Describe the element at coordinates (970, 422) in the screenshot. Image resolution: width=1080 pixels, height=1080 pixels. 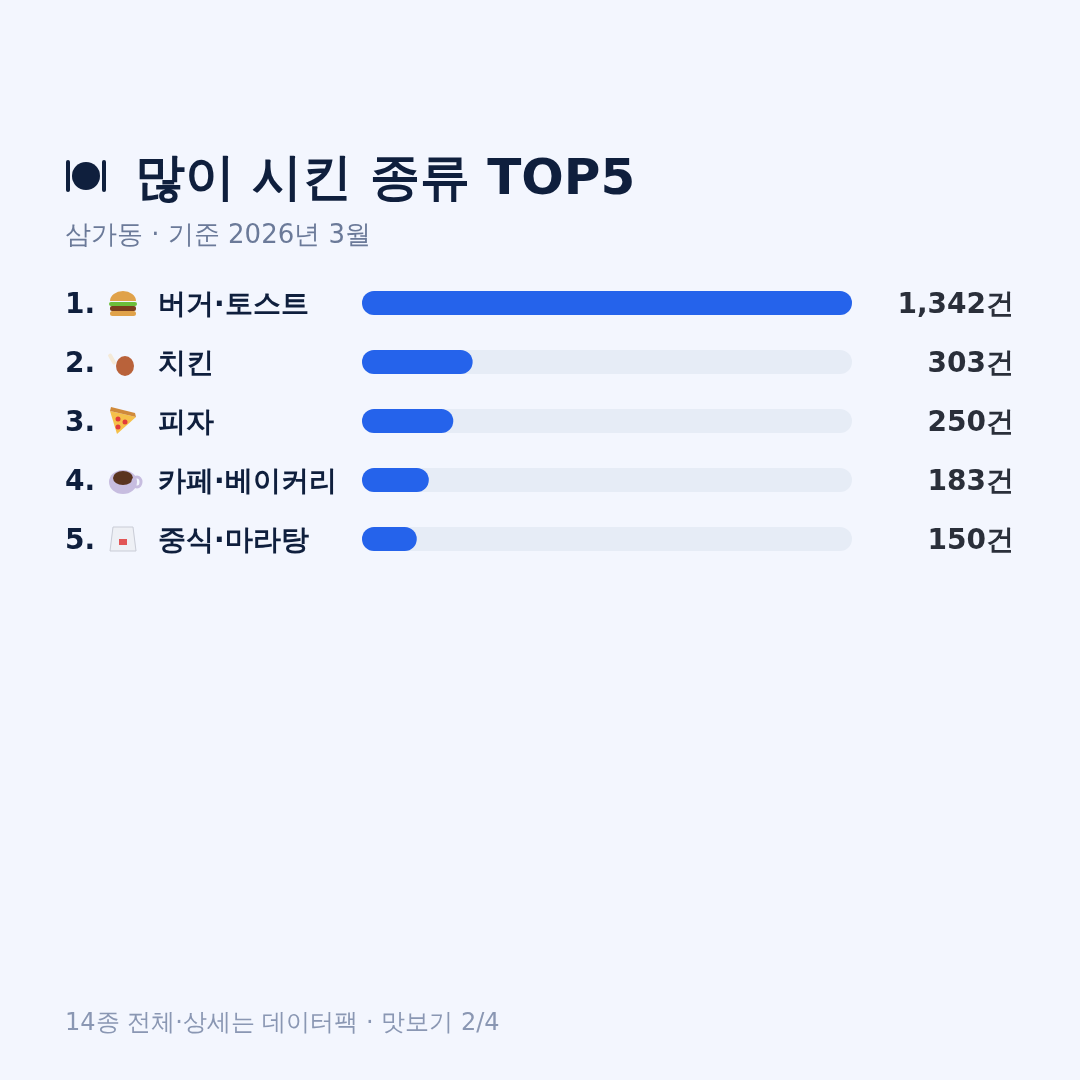
I see `data-label: 250건` at that location.